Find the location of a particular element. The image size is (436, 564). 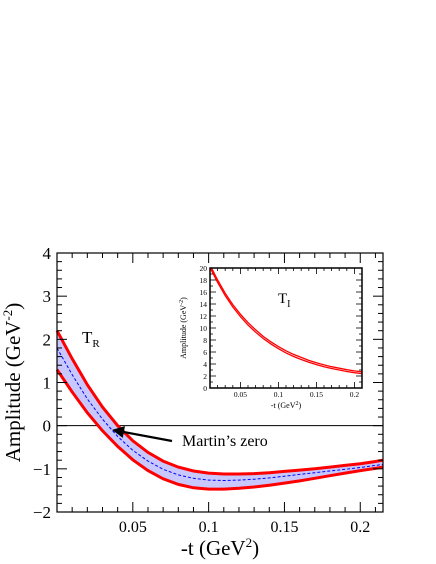

inset-y-tick-label: 0 is located at coordinates (205, 388).